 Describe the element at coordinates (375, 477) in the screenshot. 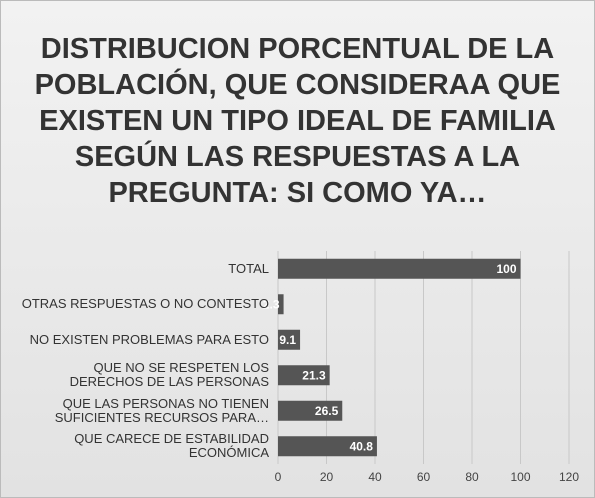

I see `x-tick-label: 40` at that location.